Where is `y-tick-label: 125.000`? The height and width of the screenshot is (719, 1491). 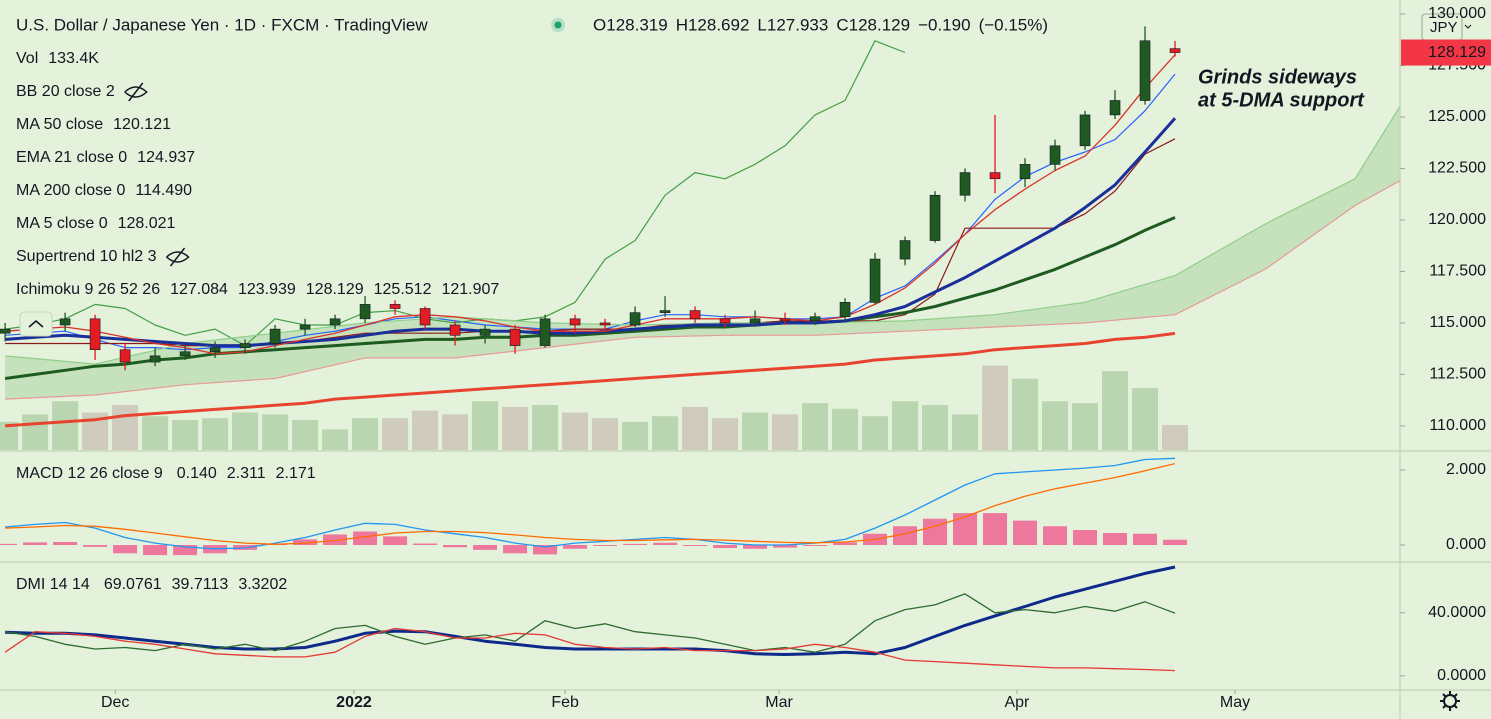 y-tick-label: 125.000 is located at coordinates (1457, 116).